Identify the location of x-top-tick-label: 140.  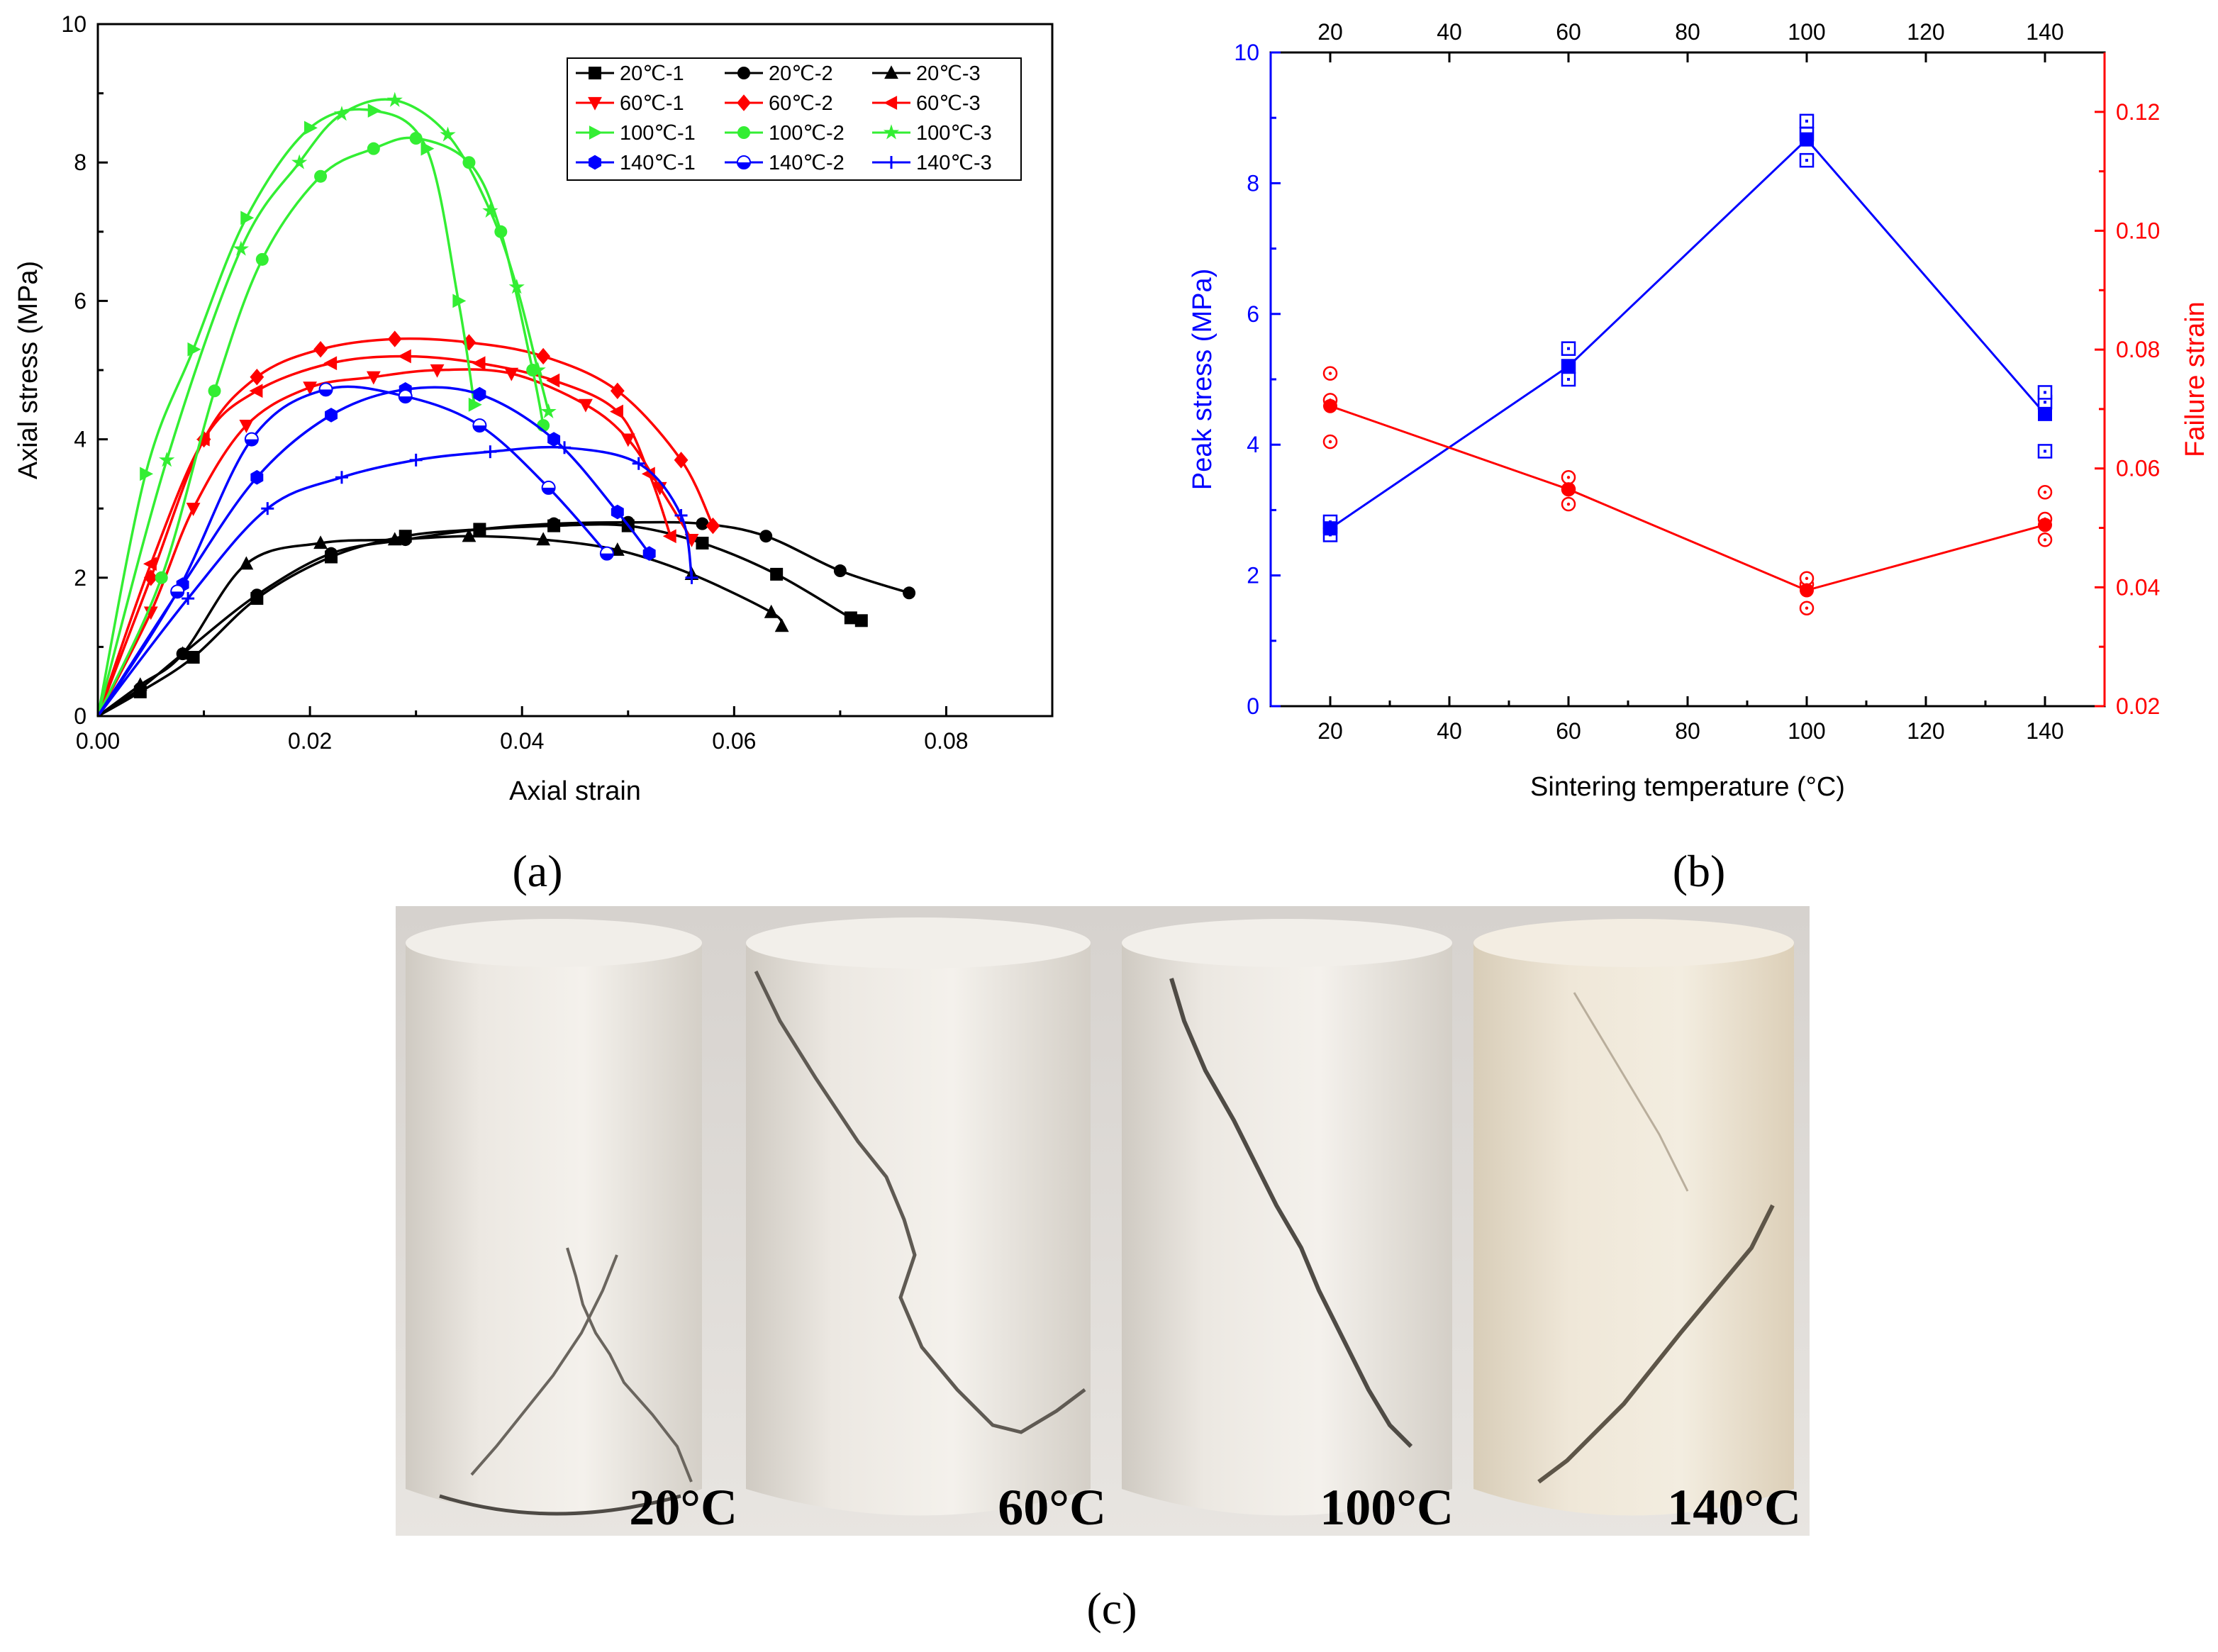
(2044, 32).